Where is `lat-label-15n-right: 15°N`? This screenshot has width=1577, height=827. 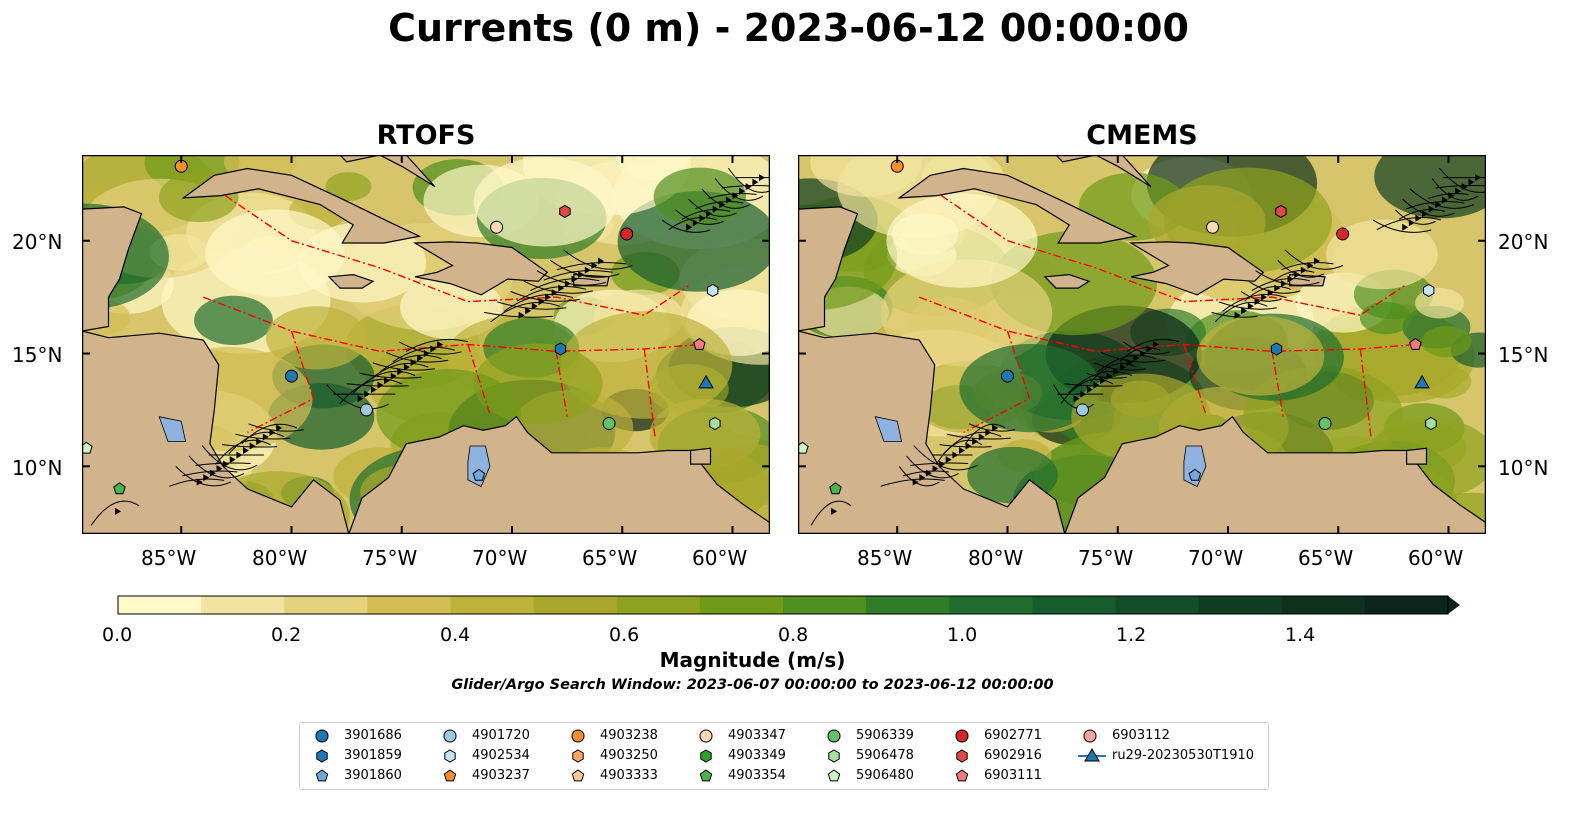
lat-label-15n-right: 15°N is located at coordinates (1523, 355).